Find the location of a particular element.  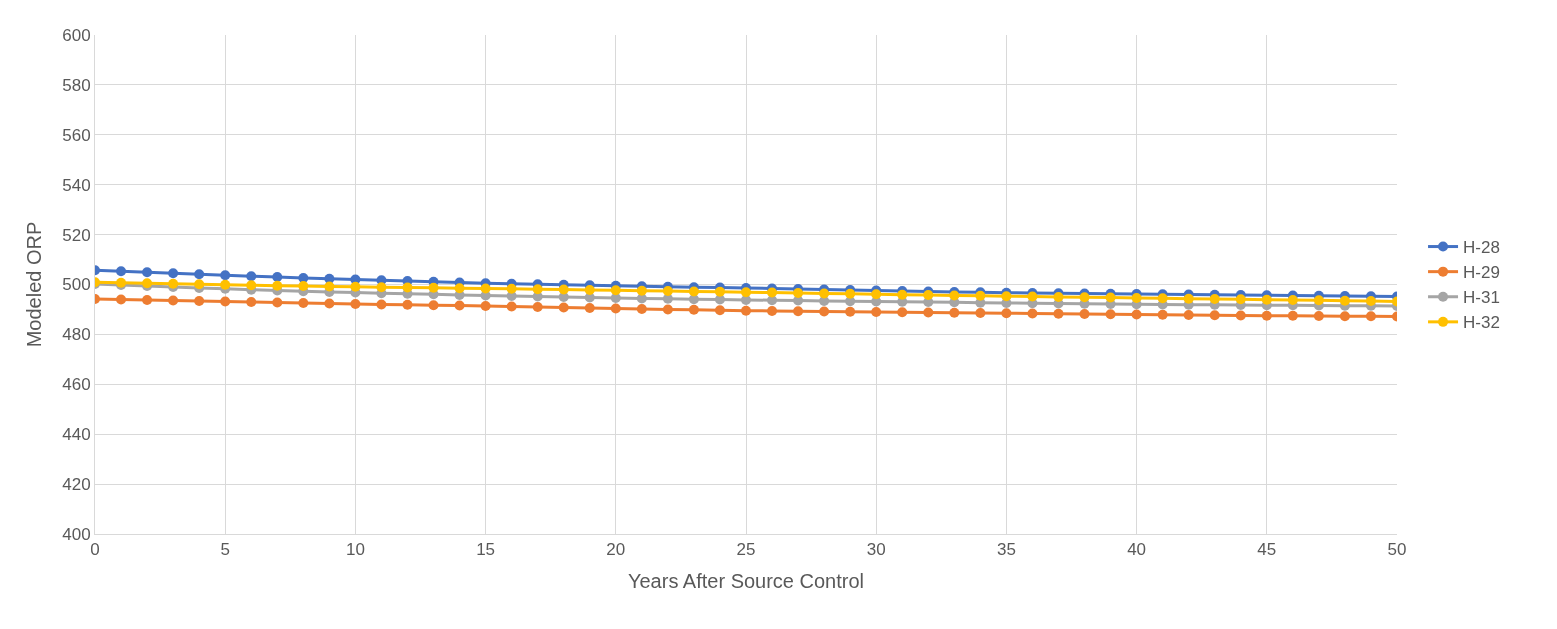

legend-label: H-29 is located at coordinates (1481, 273).